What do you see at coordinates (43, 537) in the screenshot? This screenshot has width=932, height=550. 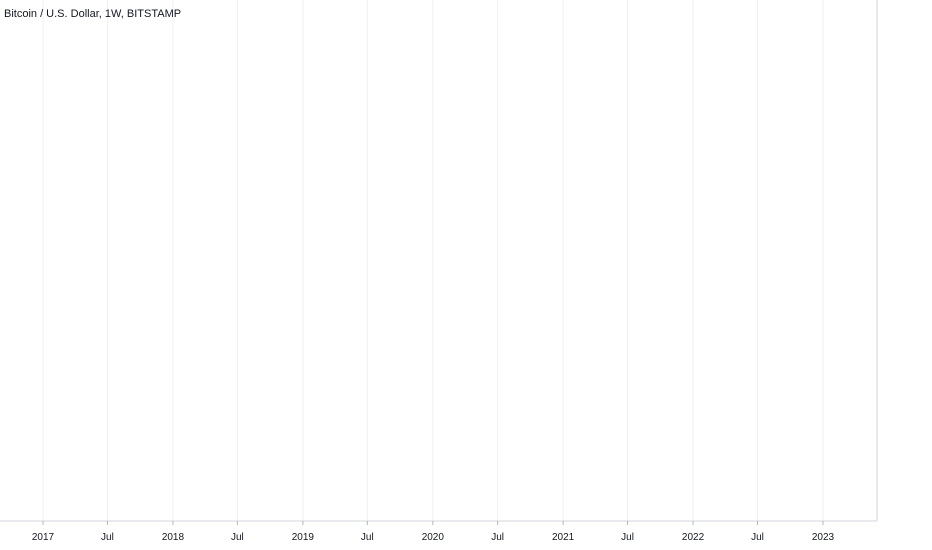 I see `time-tick-label: 2017` at bounding box center [43, 537].